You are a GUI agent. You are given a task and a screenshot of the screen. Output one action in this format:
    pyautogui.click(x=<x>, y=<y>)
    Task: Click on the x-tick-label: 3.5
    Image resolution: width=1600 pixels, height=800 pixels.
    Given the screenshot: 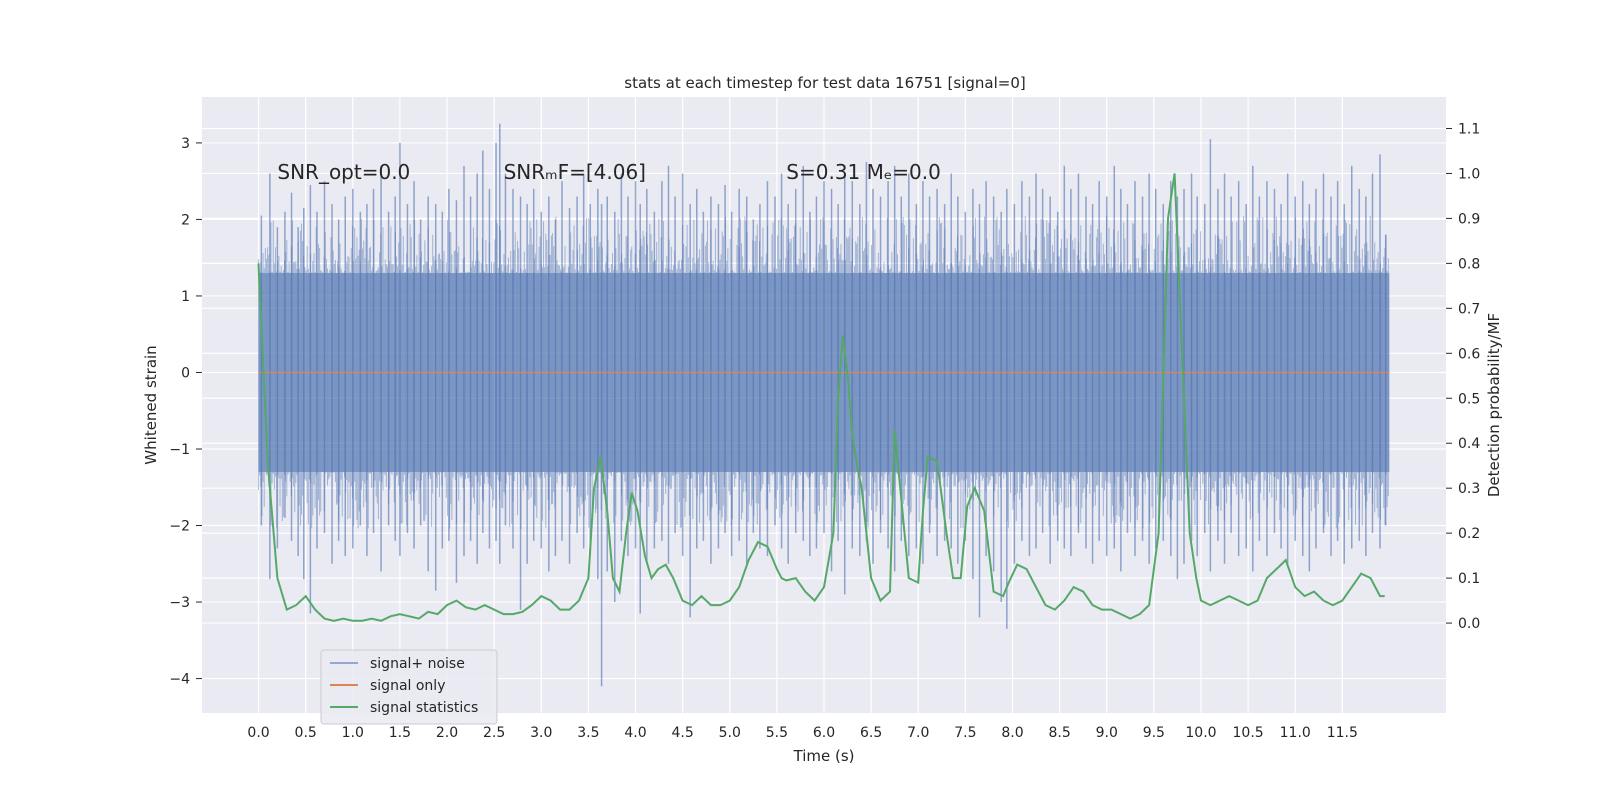 What is the action you would take?
    pyautogui.click(x=588, y=733)
    